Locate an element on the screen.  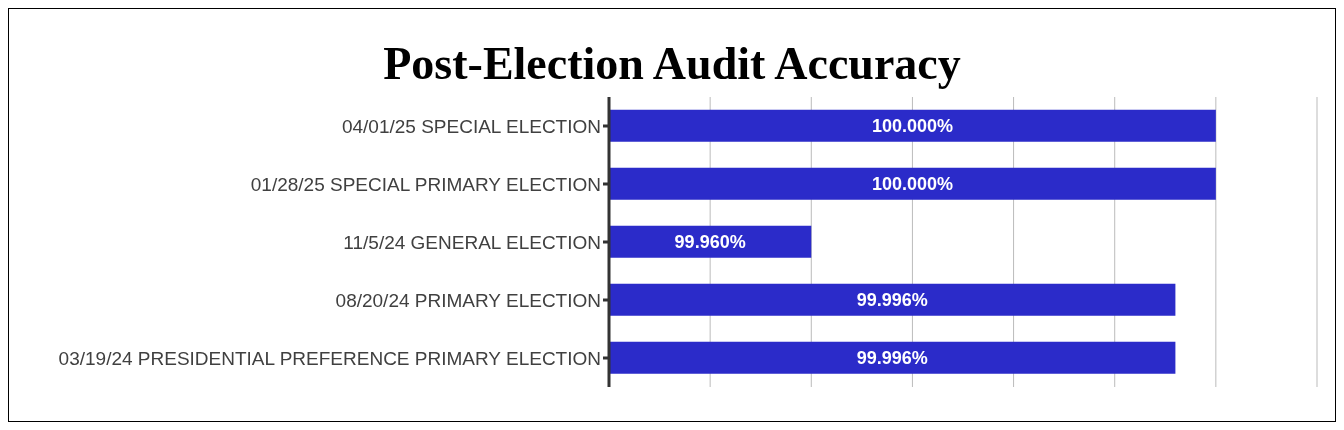
y-tick-label: 04/01/25 SPECIAL ELECTION is located at coordinates (471, 126).